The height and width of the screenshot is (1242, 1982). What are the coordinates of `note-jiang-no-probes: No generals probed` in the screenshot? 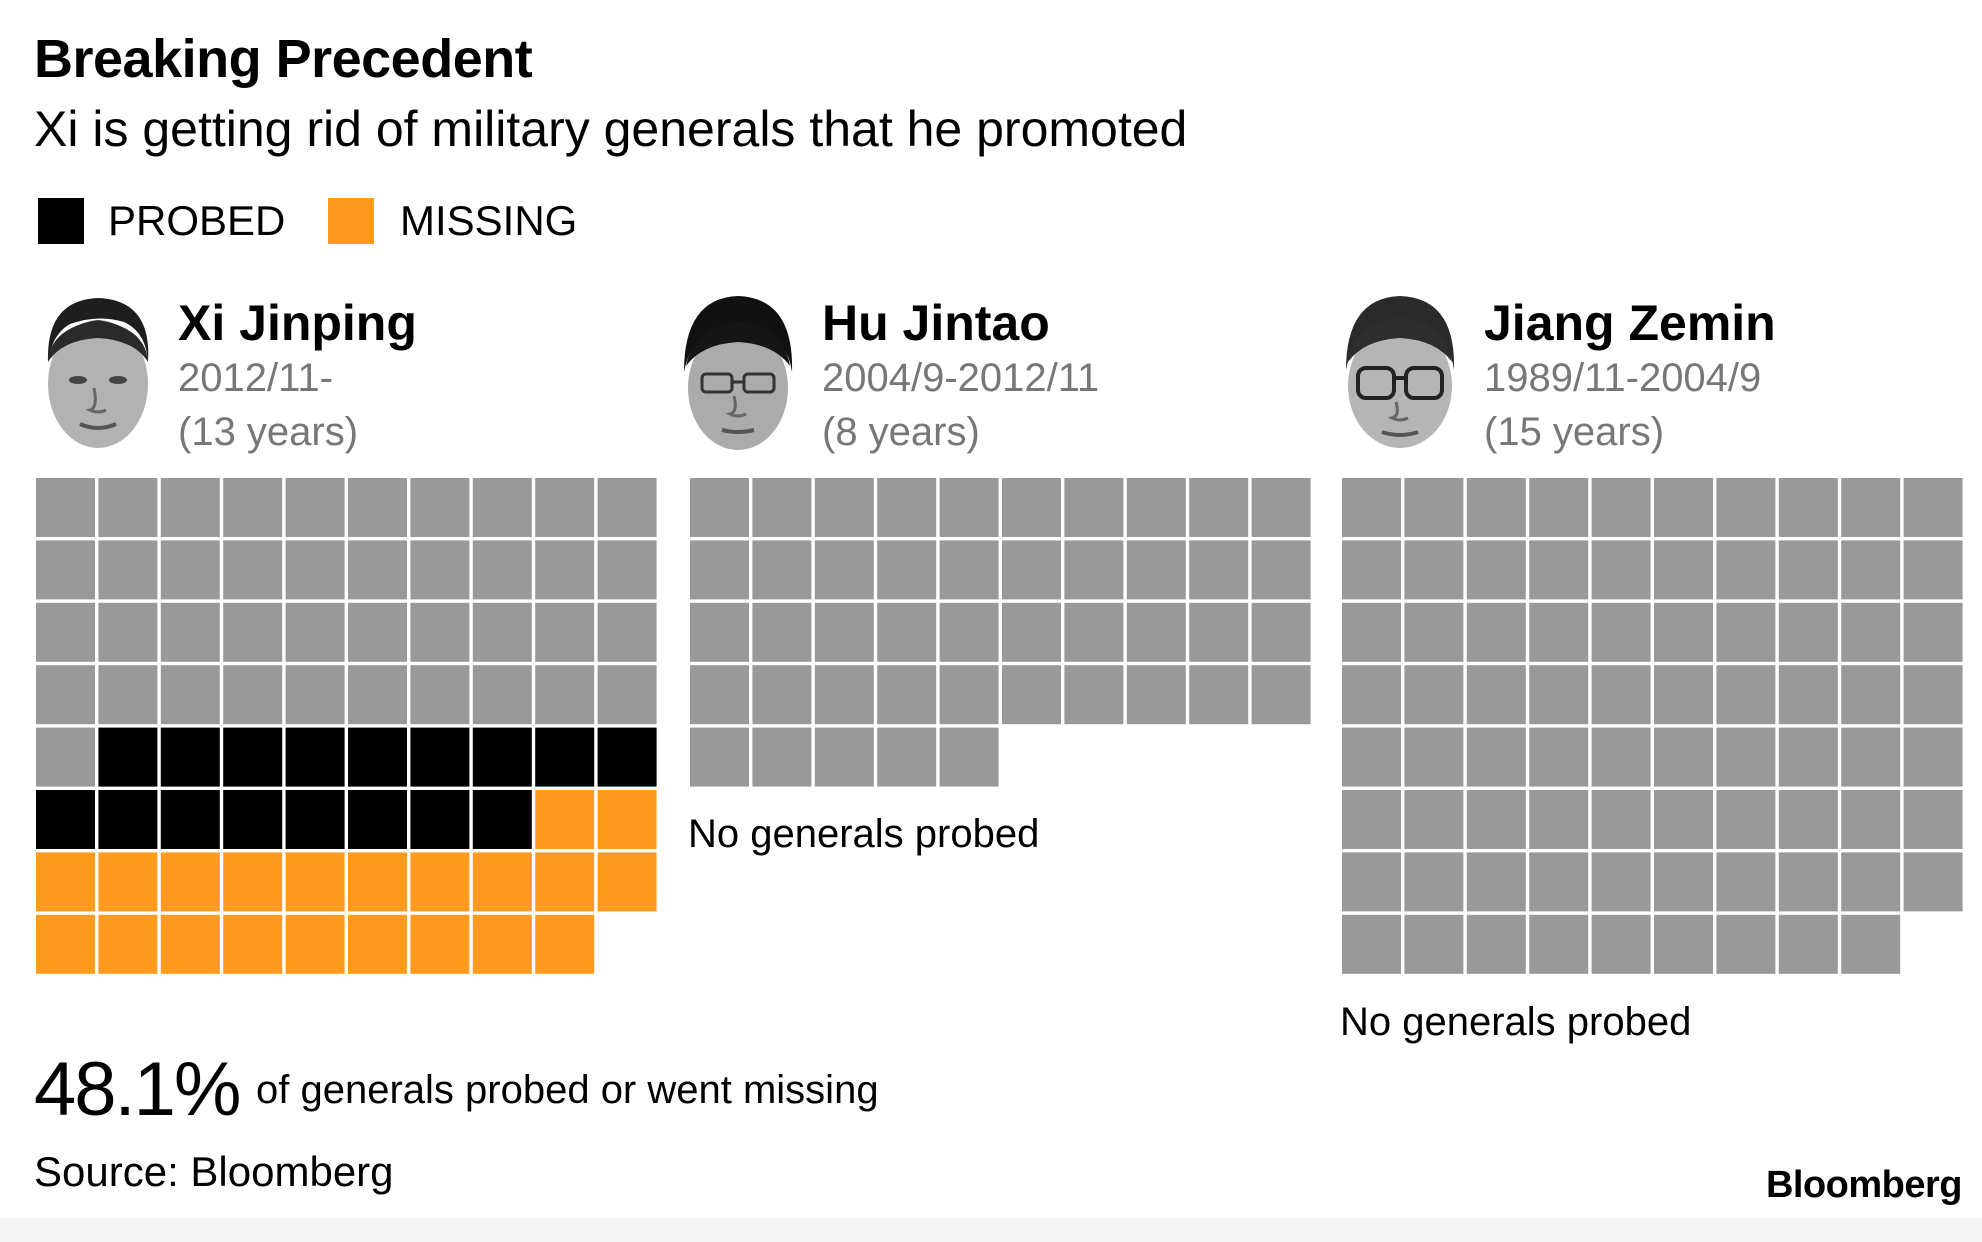 It's located at (1516, 1022).